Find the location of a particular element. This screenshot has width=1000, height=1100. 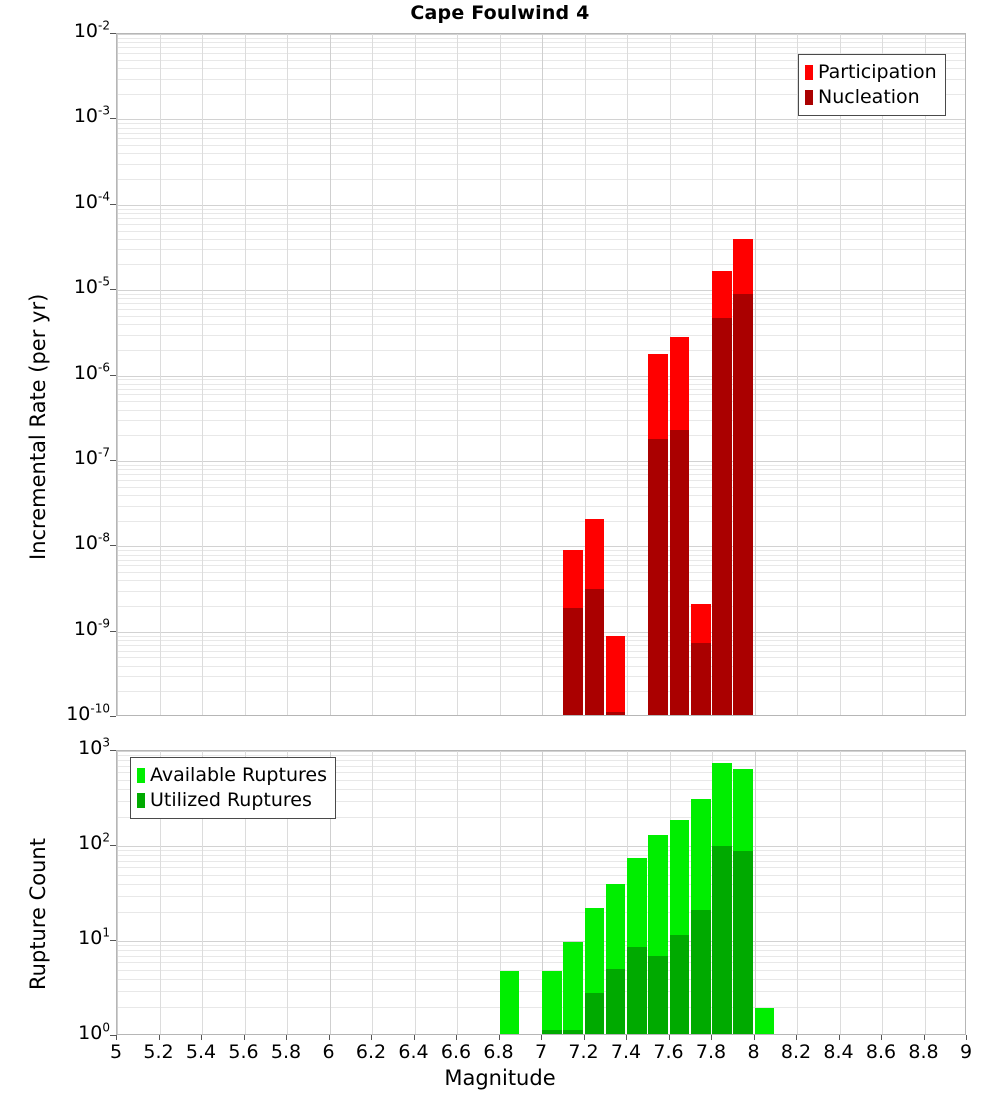

x-axis-tick-label: 8.2 is located at coordinates (796, 1052).